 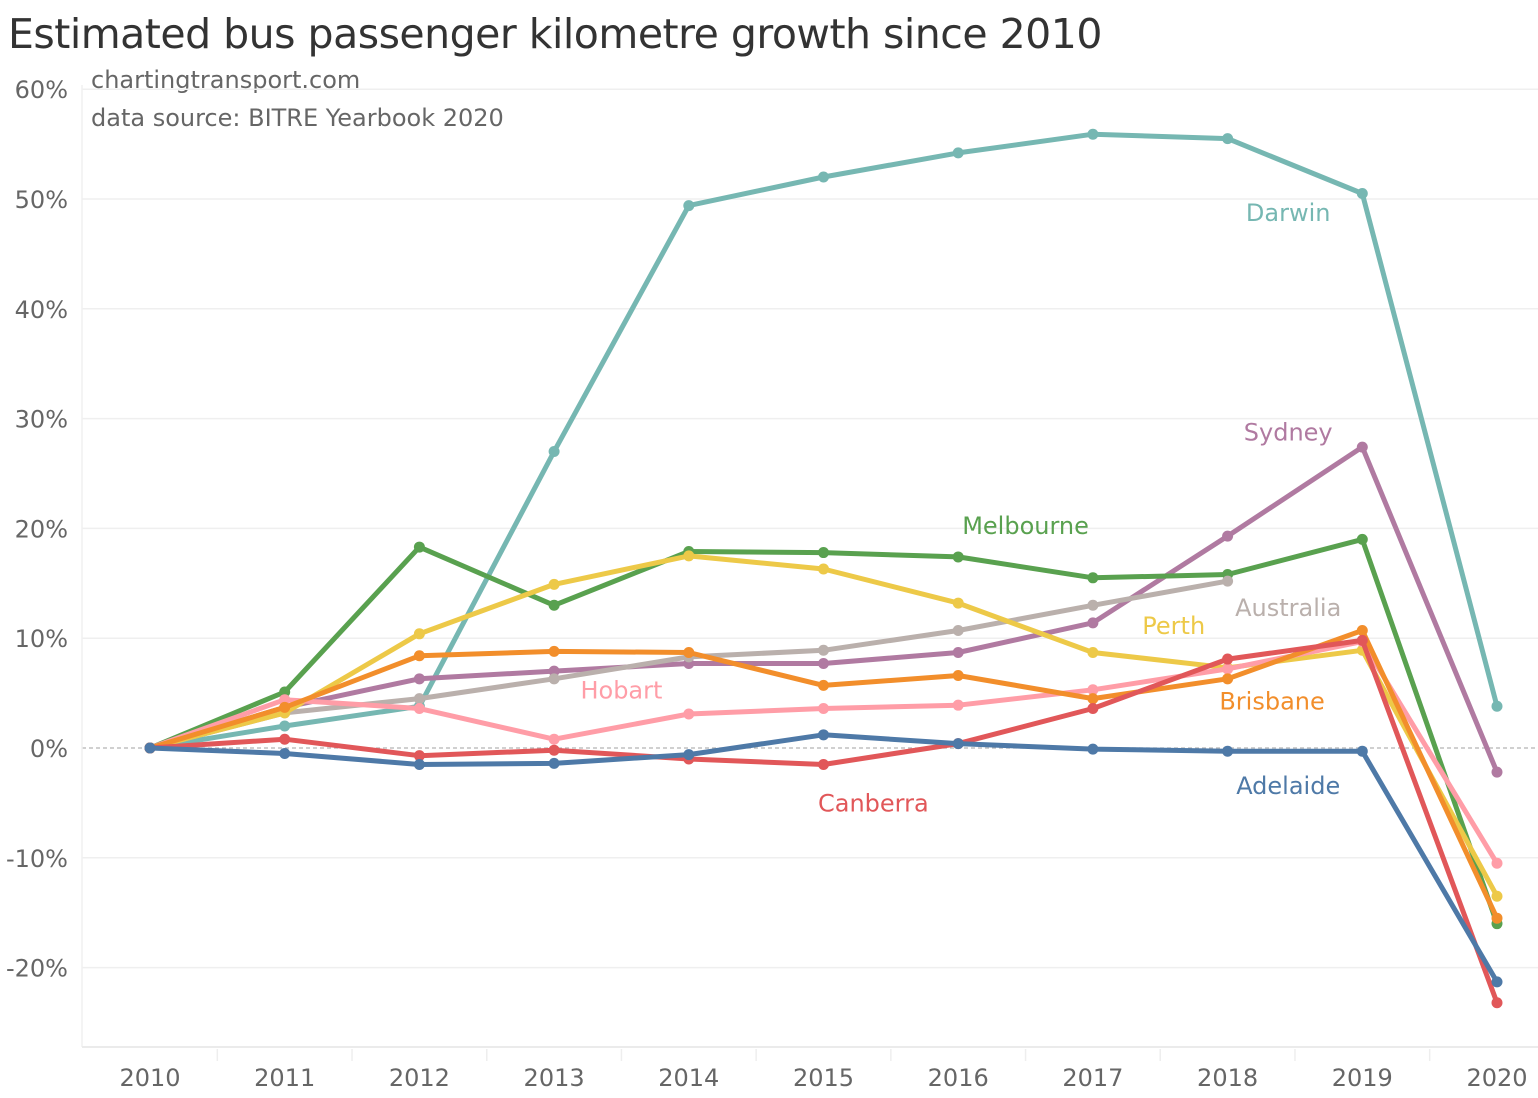 I want to click on y-tick-label: 60%, so click(x=41, y=90).